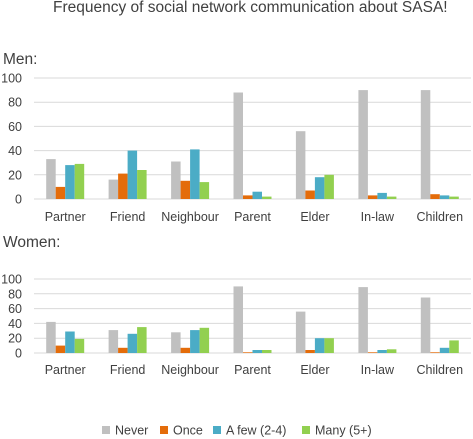 The image size is (473, 439). What do you see at coordinates (31, 242) in the screenshot?
I see `panel-label: Women:` at bounding box center [31, 242].